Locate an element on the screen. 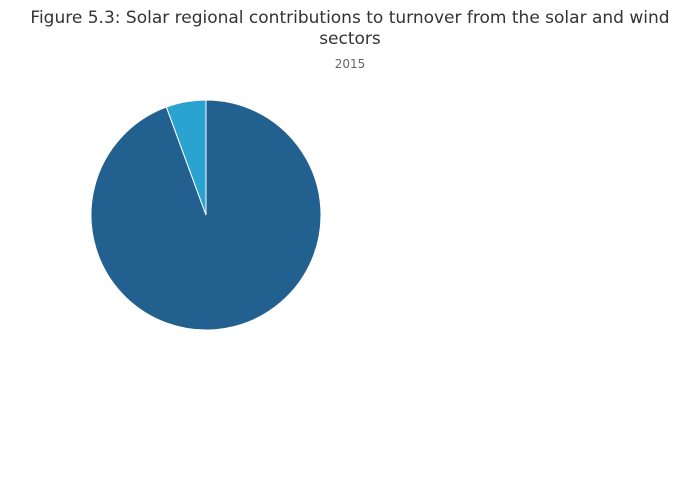  pie-slice is located at coordinates (186, 157).